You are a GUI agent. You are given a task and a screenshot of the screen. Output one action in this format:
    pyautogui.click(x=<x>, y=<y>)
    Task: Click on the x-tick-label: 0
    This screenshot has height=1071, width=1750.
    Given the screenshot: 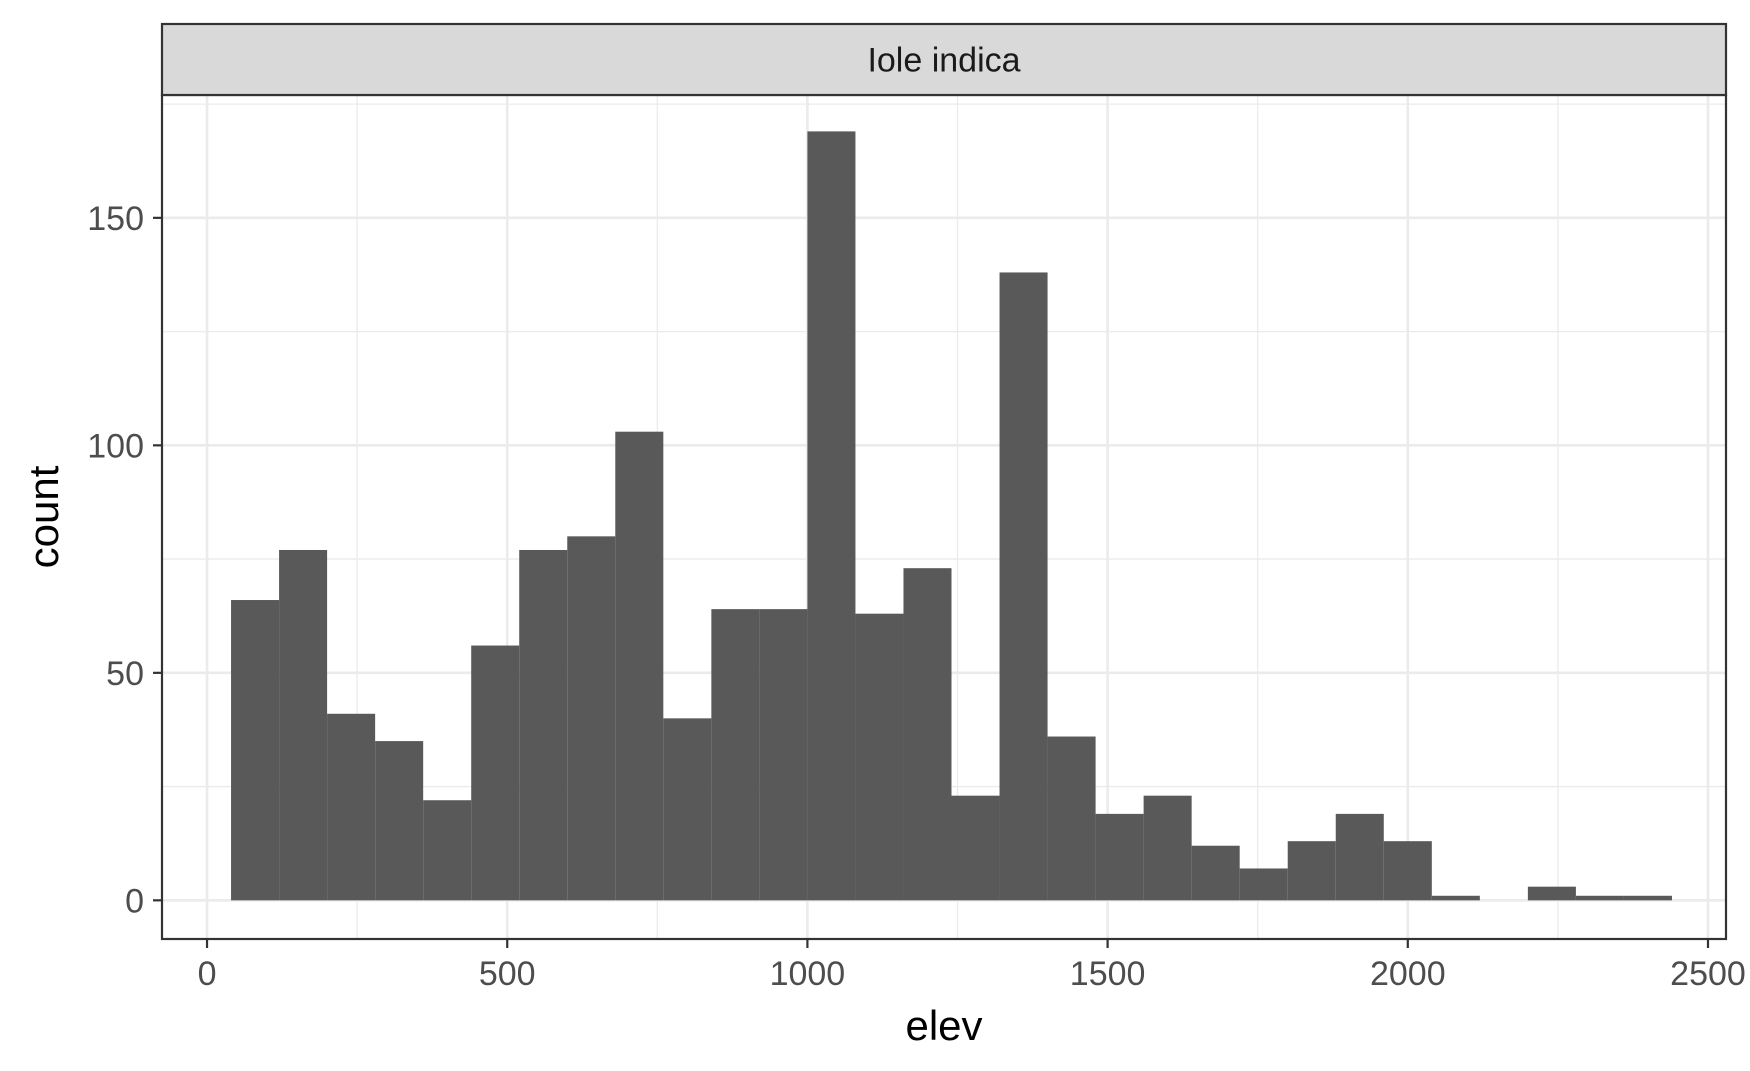 What is the action you would take?
    pyautogui.click(x=207, y=974)
    